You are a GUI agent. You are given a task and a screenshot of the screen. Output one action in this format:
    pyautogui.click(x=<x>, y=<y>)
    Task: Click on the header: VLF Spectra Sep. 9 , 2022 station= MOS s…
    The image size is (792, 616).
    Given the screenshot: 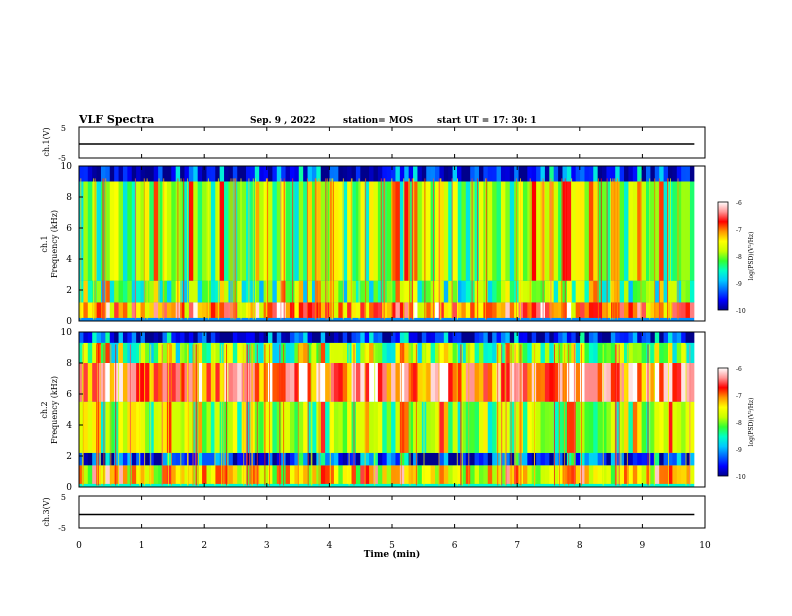 What is the action you would take?
    pyautogui.click(x=307, y=119)
    